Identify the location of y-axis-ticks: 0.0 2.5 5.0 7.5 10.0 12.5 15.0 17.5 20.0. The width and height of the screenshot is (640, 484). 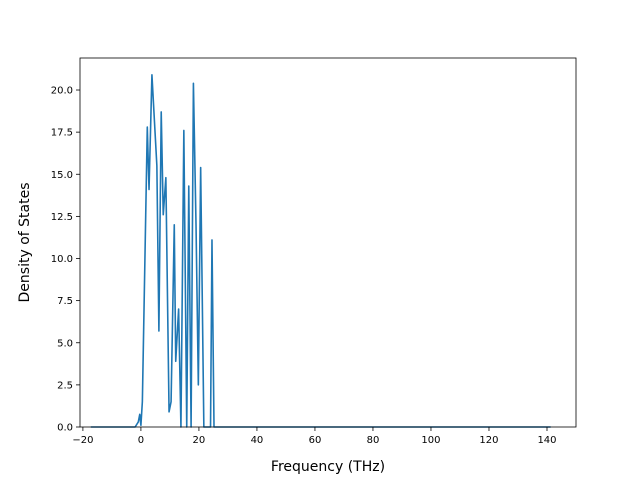
(65, 260).